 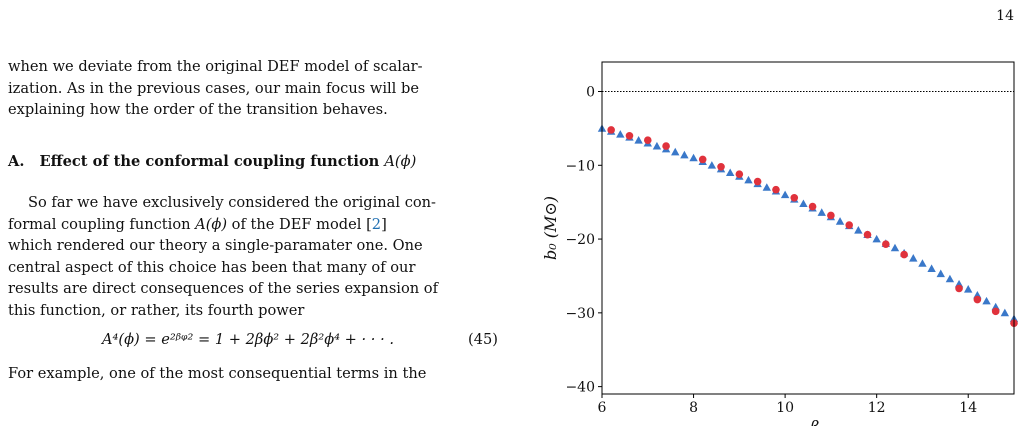 I want to click on text-run: of the DEF model [, so click(x=299, y=224).